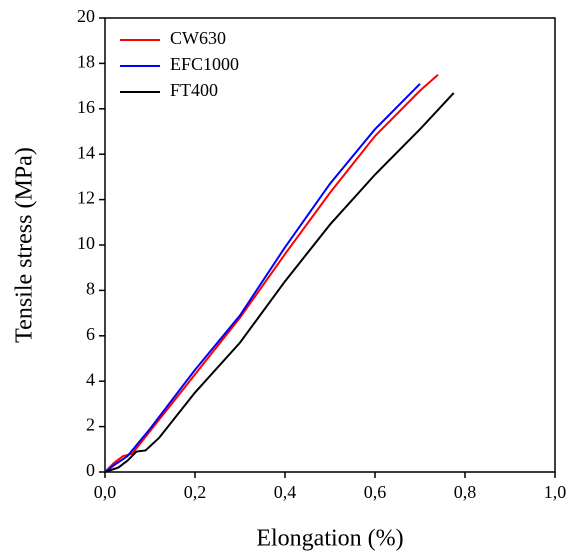 Image resolution: width=576 pixels, height=555 pixels. What do you see at coordinates (195, 492) in the screenshot?
I see `x-tick-label: 0,2` at bounding box center [195, 492].